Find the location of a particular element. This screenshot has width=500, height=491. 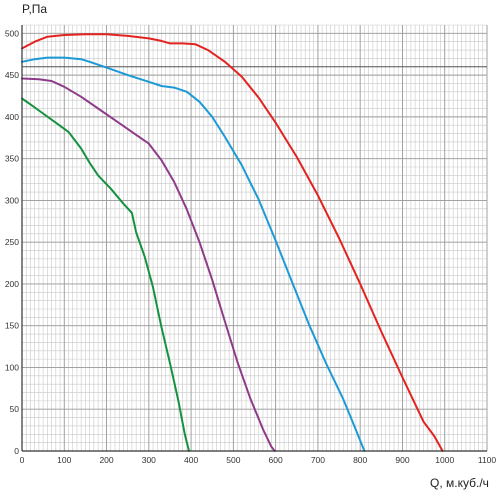

x-tick-label: 400 is located at coordinates (191, 460).